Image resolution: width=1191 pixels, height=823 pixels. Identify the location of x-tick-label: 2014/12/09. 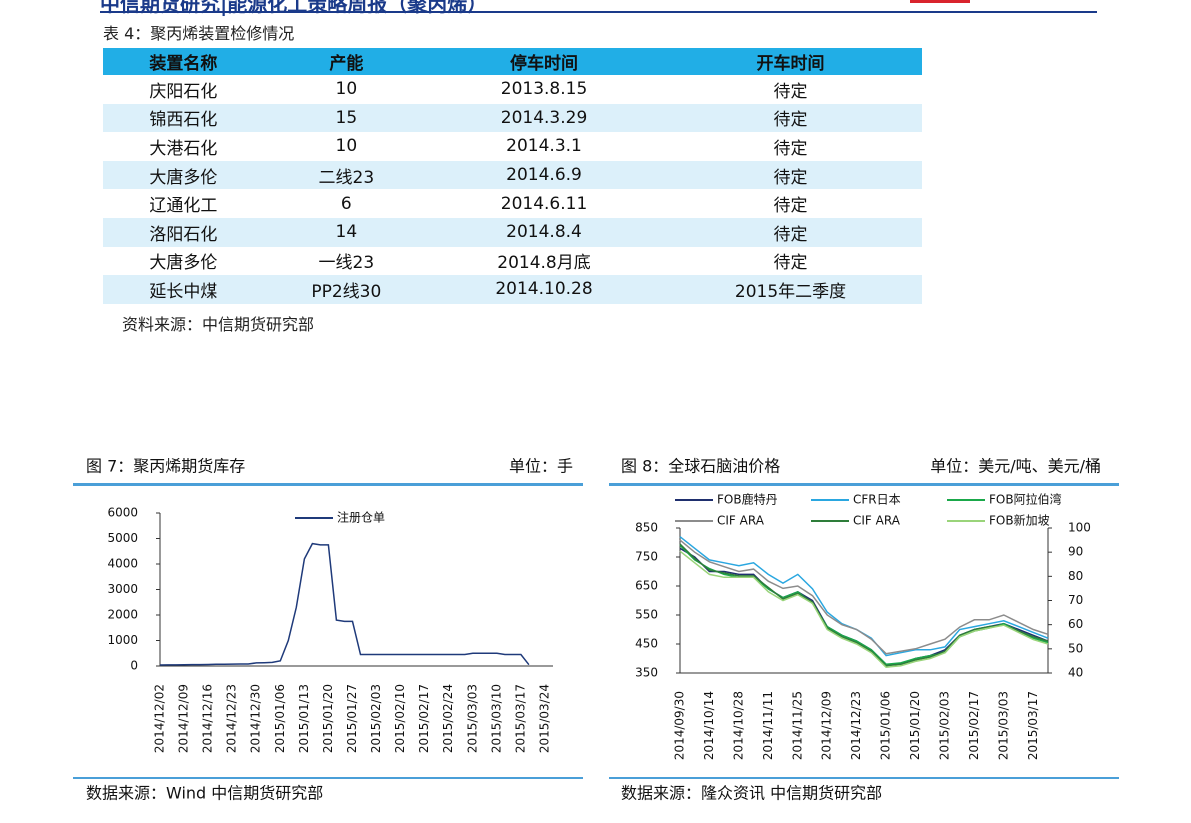
(184, 718).